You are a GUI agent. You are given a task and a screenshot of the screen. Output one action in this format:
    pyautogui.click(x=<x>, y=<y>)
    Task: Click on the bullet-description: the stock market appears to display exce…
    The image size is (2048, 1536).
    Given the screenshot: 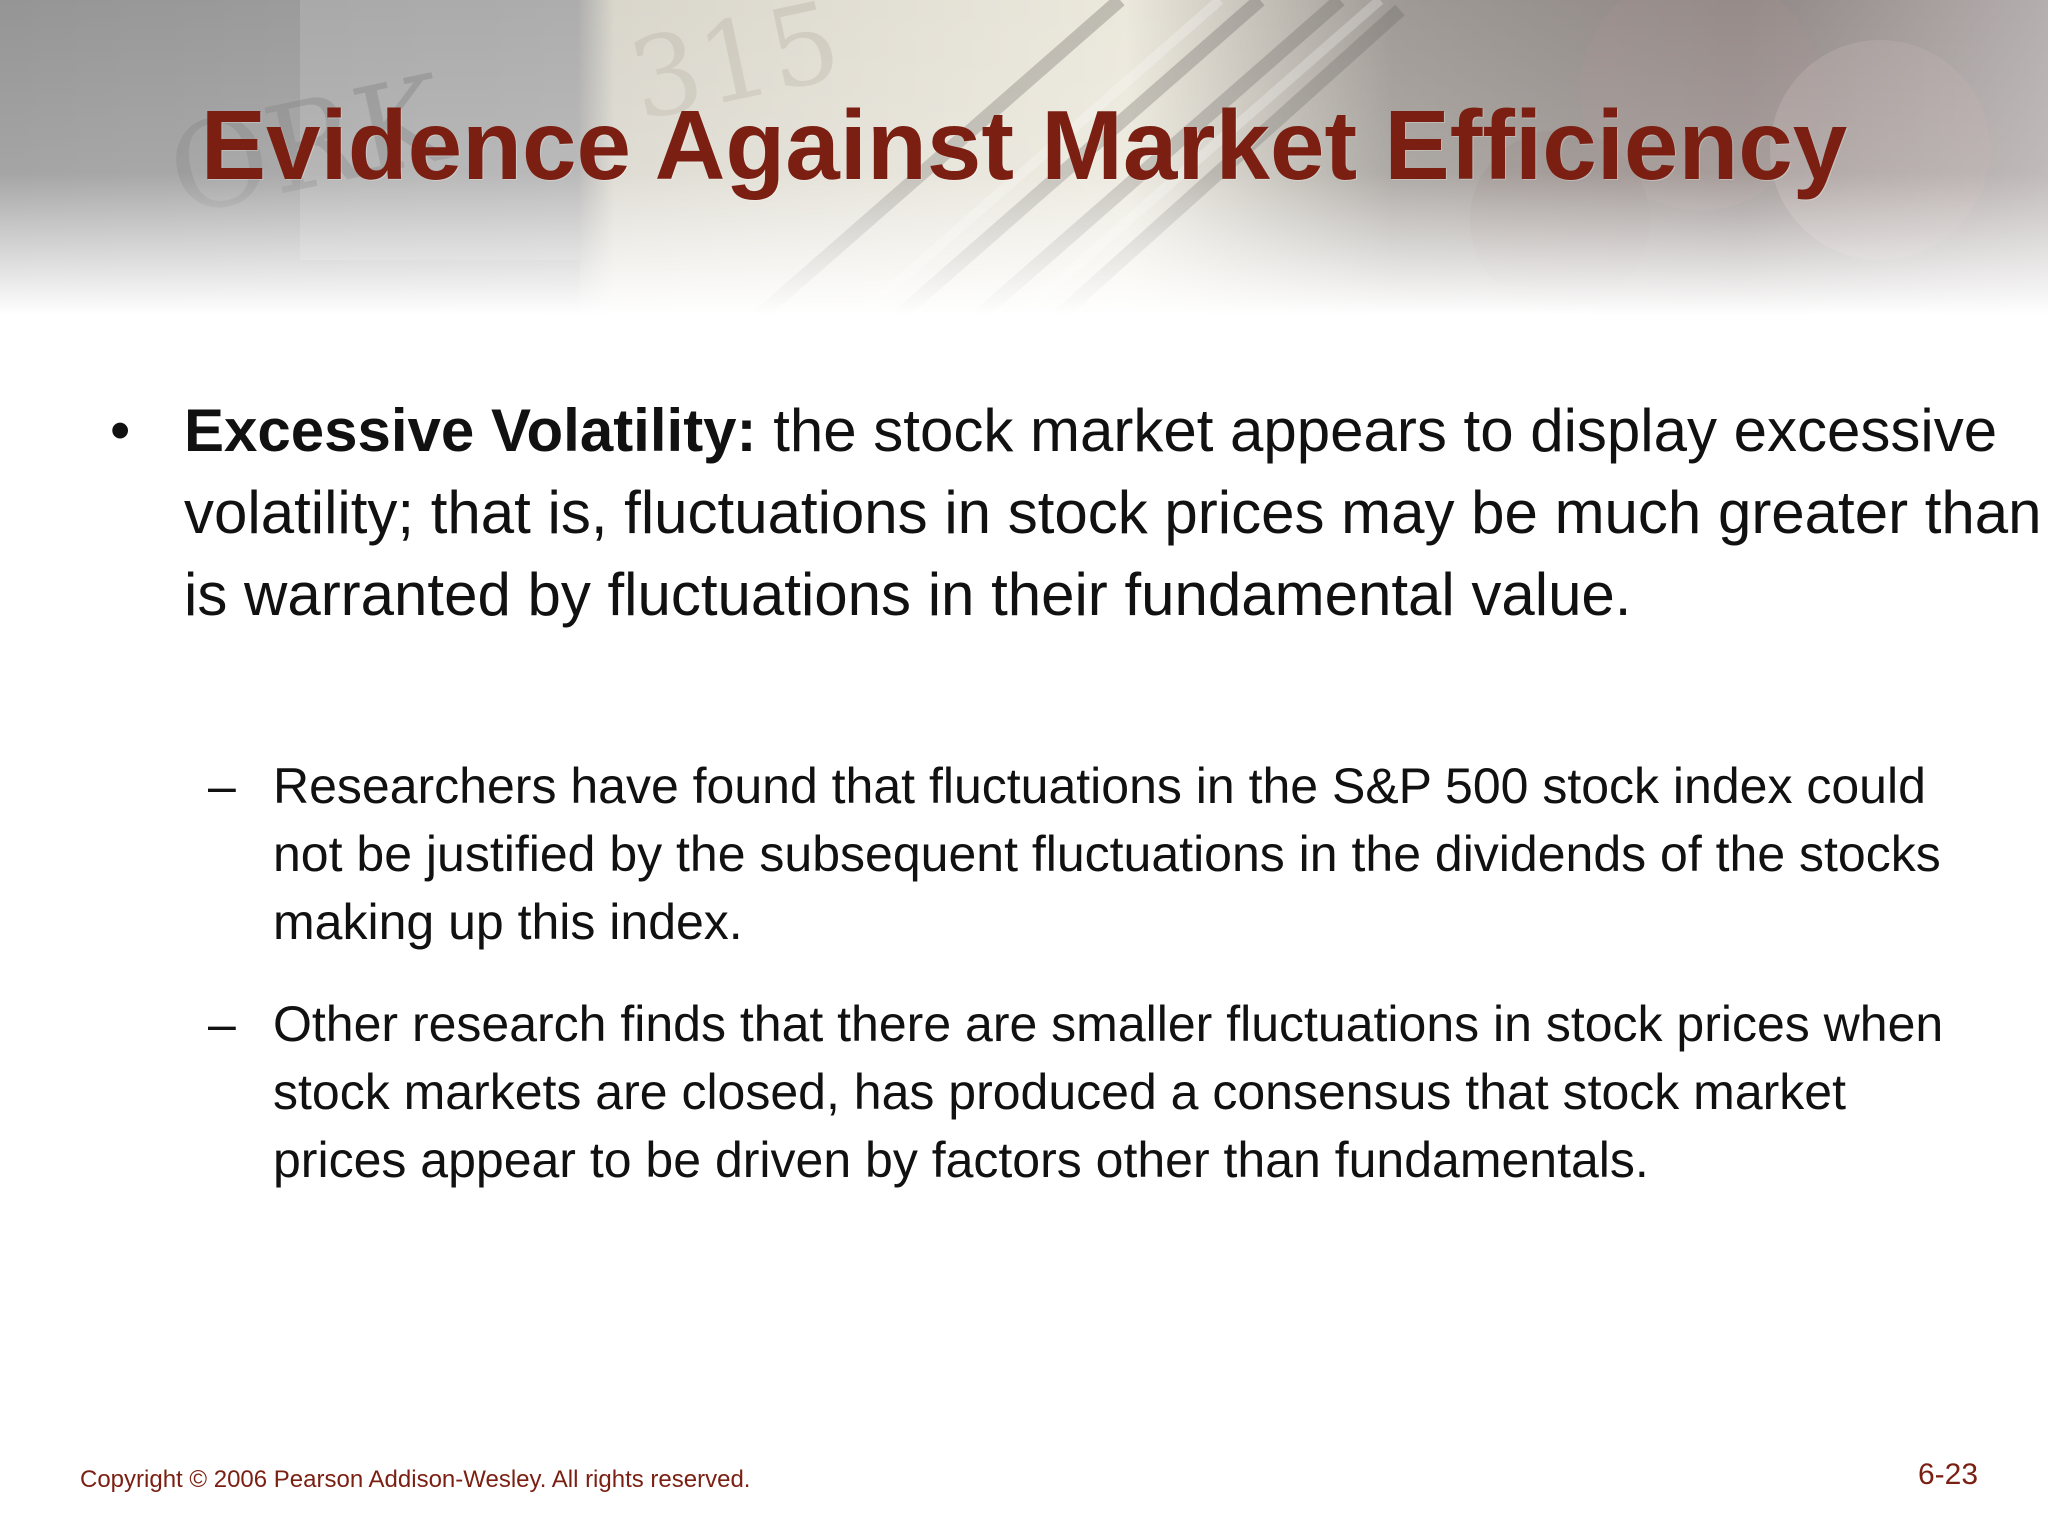 What is the action you would take?
    pyautogui.click(x=1113, y=512)
    